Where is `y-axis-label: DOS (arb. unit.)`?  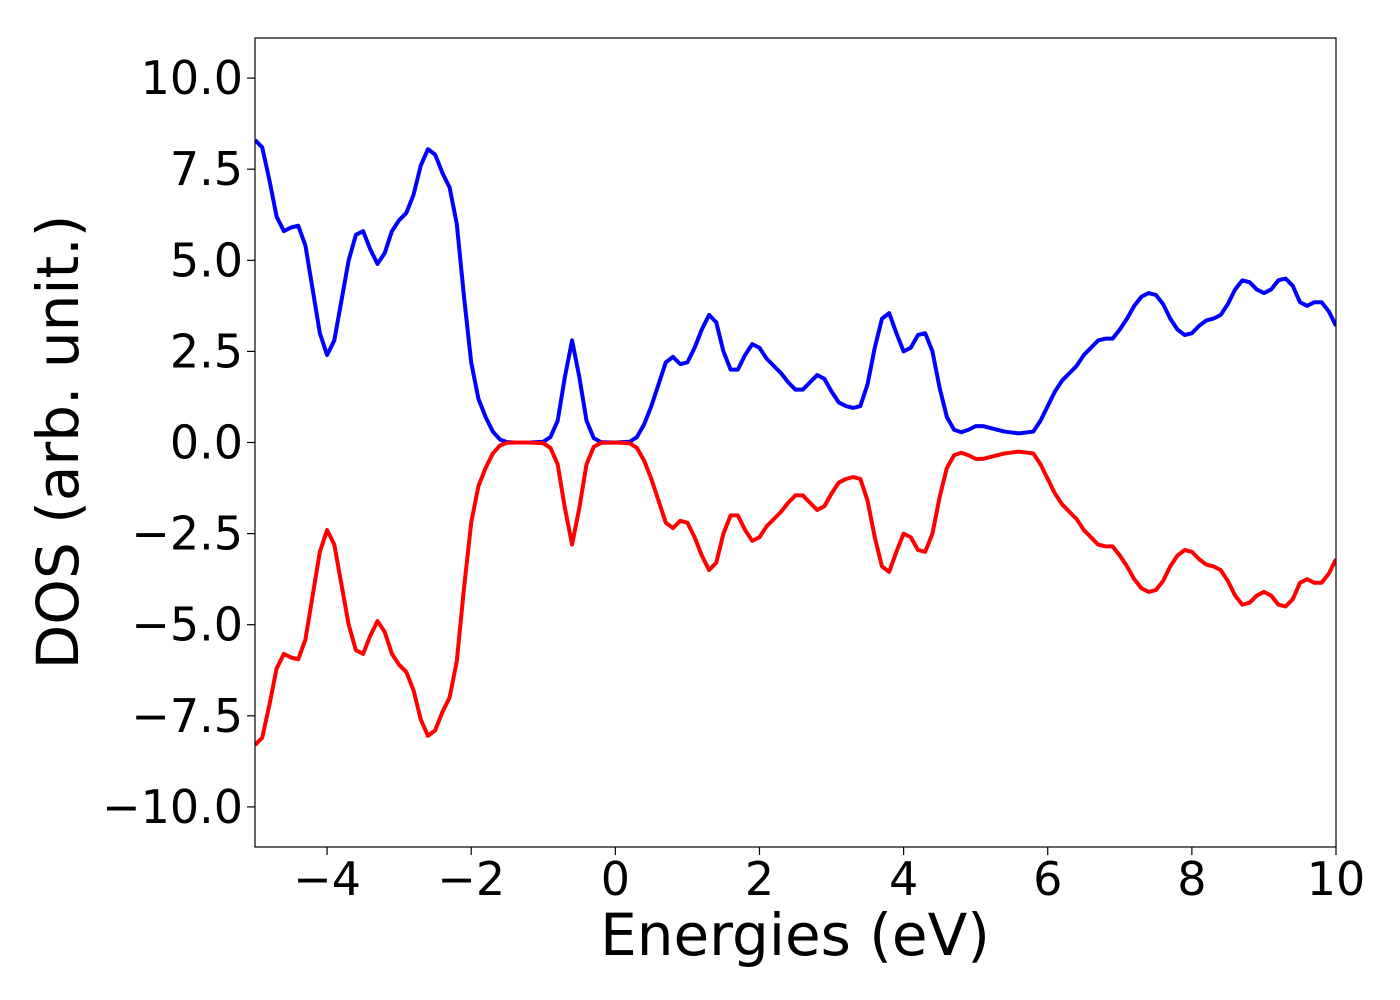 y-axis-label: DOS (arb. unit.) is located at coordinates (58, 442).